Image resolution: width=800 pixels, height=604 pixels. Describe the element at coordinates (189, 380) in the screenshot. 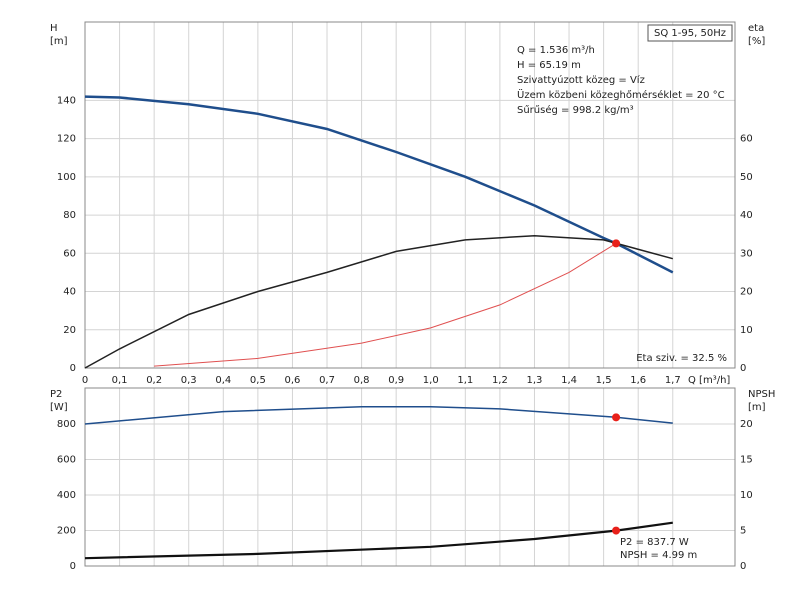

I see `x-tick-label: 0,3` at that location.